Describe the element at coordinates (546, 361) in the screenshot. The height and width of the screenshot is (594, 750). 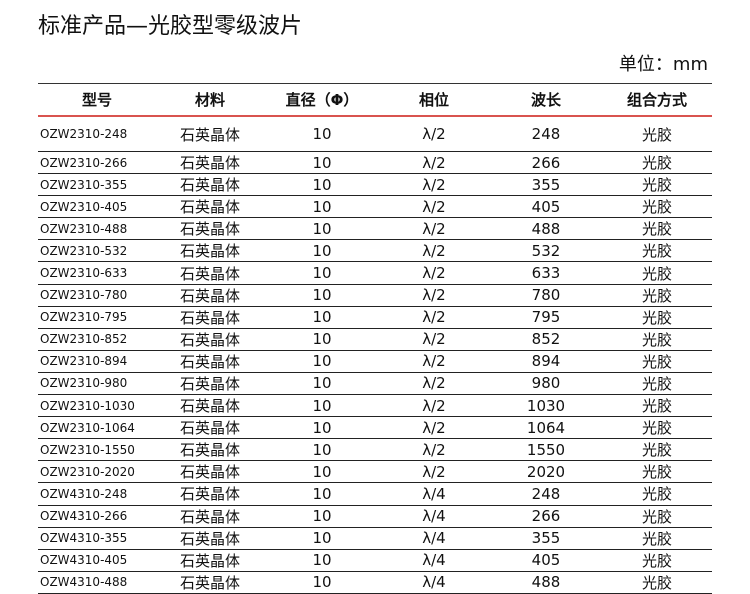
I see `table-cell: 894` at that location.